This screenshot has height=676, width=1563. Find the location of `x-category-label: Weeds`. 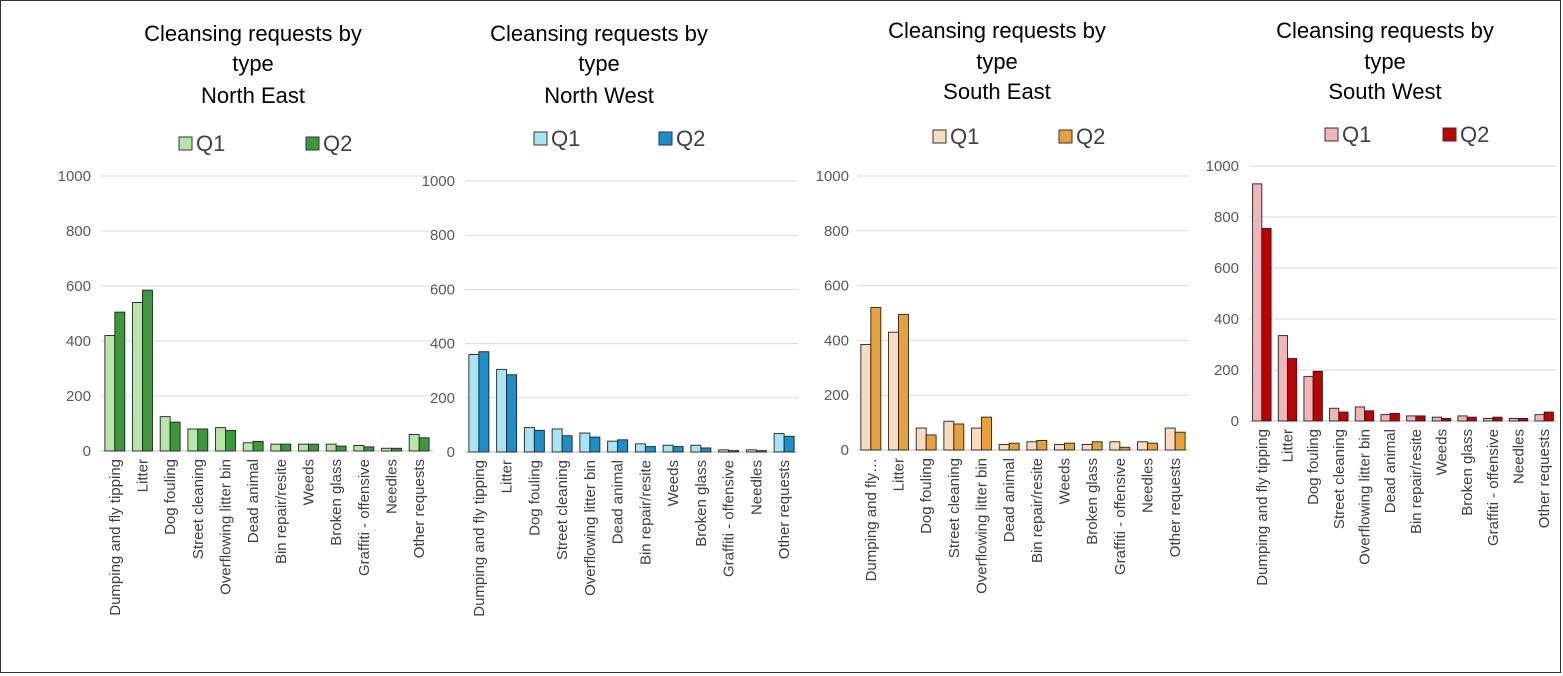

x-category-label: Weeds is located at coordinates (1065, 481).